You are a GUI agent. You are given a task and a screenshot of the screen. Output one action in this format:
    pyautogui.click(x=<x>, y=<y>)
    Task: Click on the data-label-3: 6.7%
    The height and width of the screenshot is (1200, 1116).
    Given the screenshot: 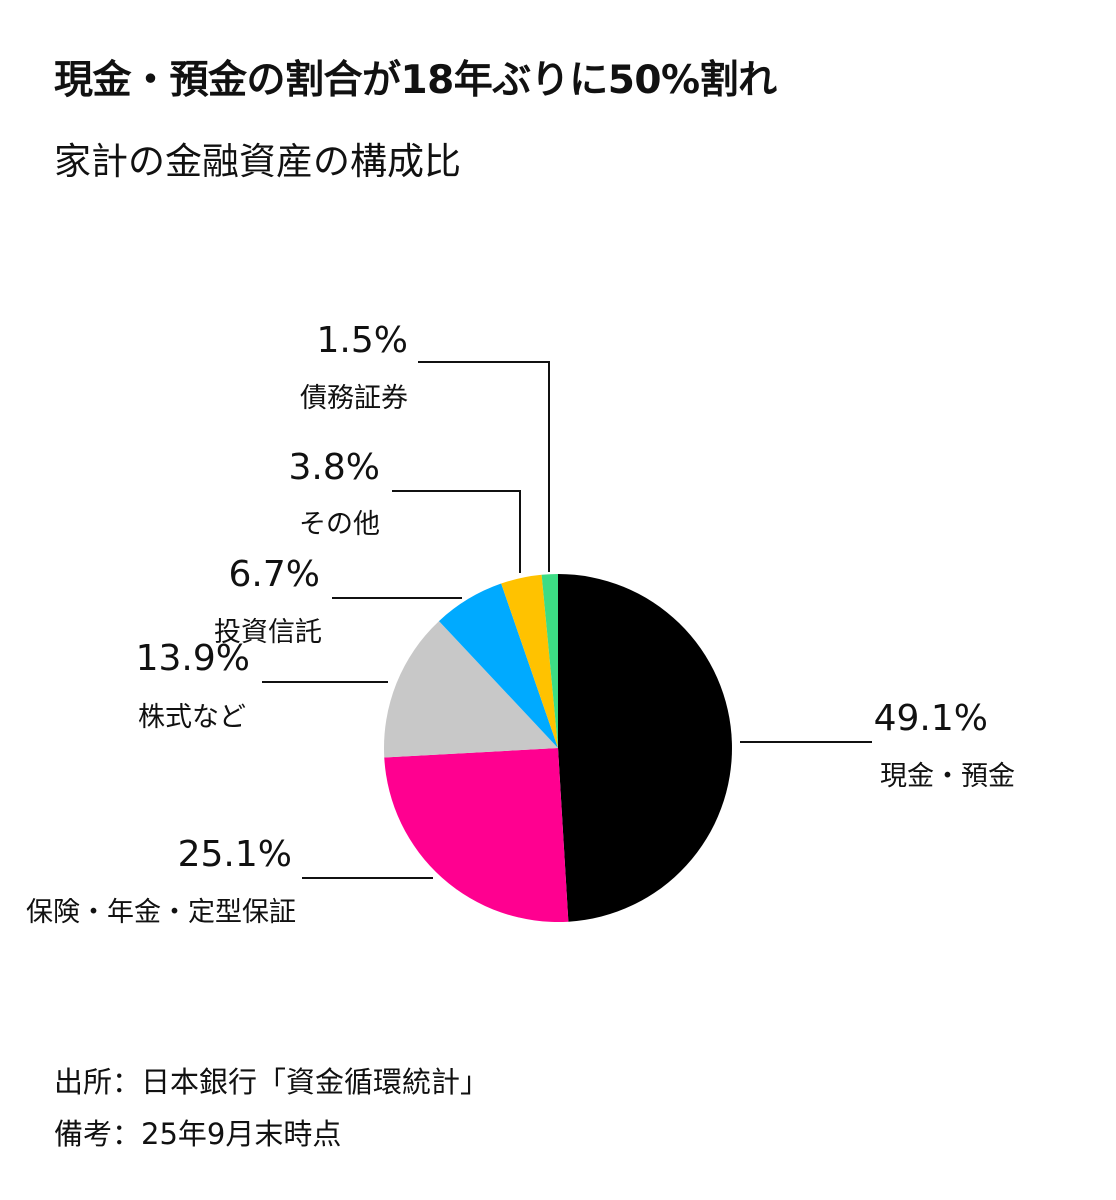 What is the action you would take?
    pyautogui.click(x=274, y=574)
    